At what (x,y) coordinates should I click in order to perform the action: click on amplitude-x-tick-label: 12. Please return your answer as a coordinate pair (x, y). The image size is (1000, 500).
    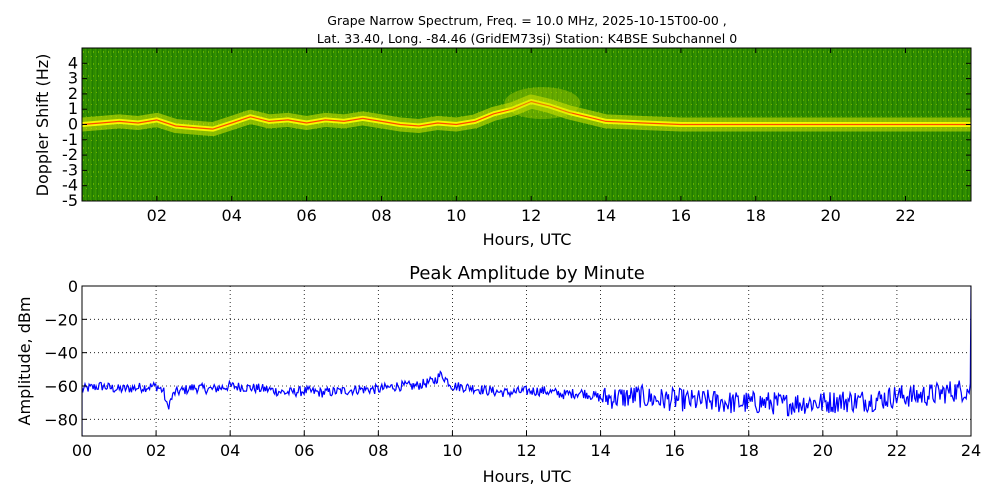
    Looking at the image, I should click on (526, 450).